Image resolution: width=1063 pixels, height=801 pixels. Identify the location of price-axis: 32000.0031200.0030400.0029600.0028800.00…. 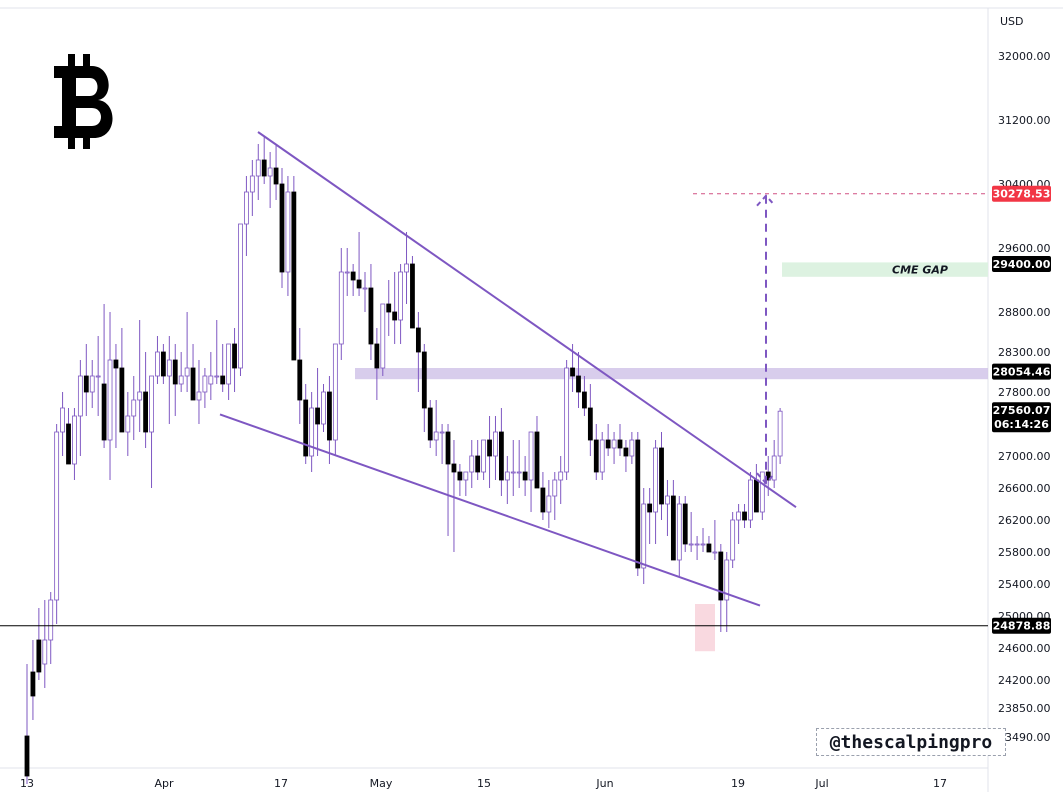
(1024, 397).